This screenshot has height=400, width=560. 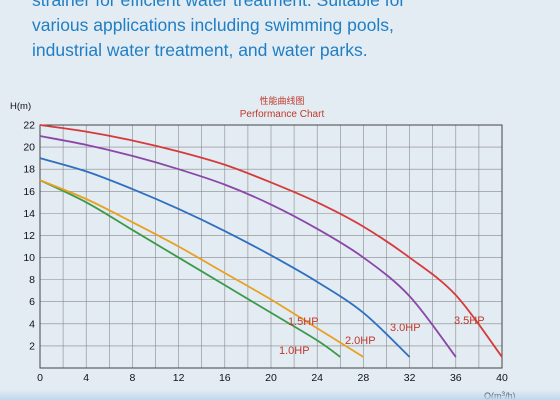 I want to click on x-tick-label: 16, so click(x=225, y=378).